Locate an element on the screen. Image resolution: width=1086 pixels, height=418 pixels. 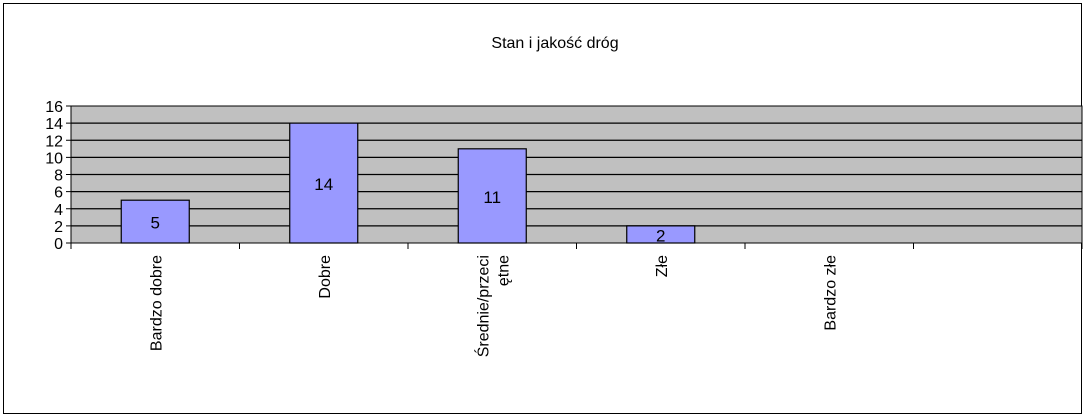
chart-title: Stan i jakość dróg is located at coordinates (554, 43).